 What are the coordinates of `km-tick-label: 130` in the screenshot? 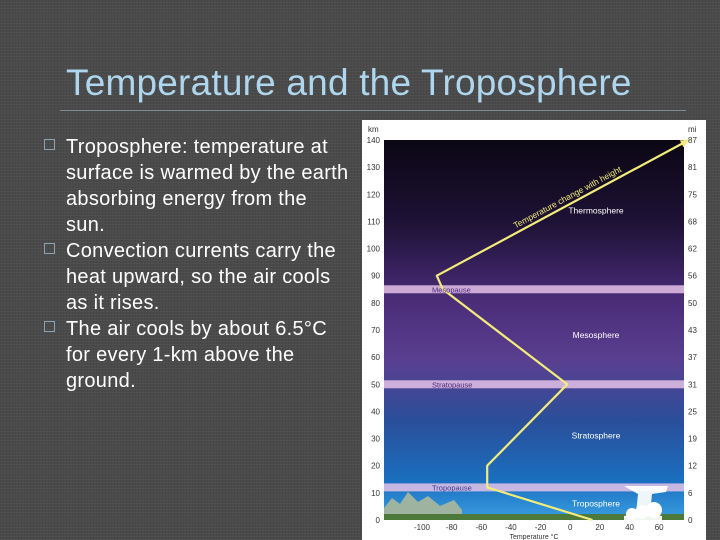 It's located at (374, 167).